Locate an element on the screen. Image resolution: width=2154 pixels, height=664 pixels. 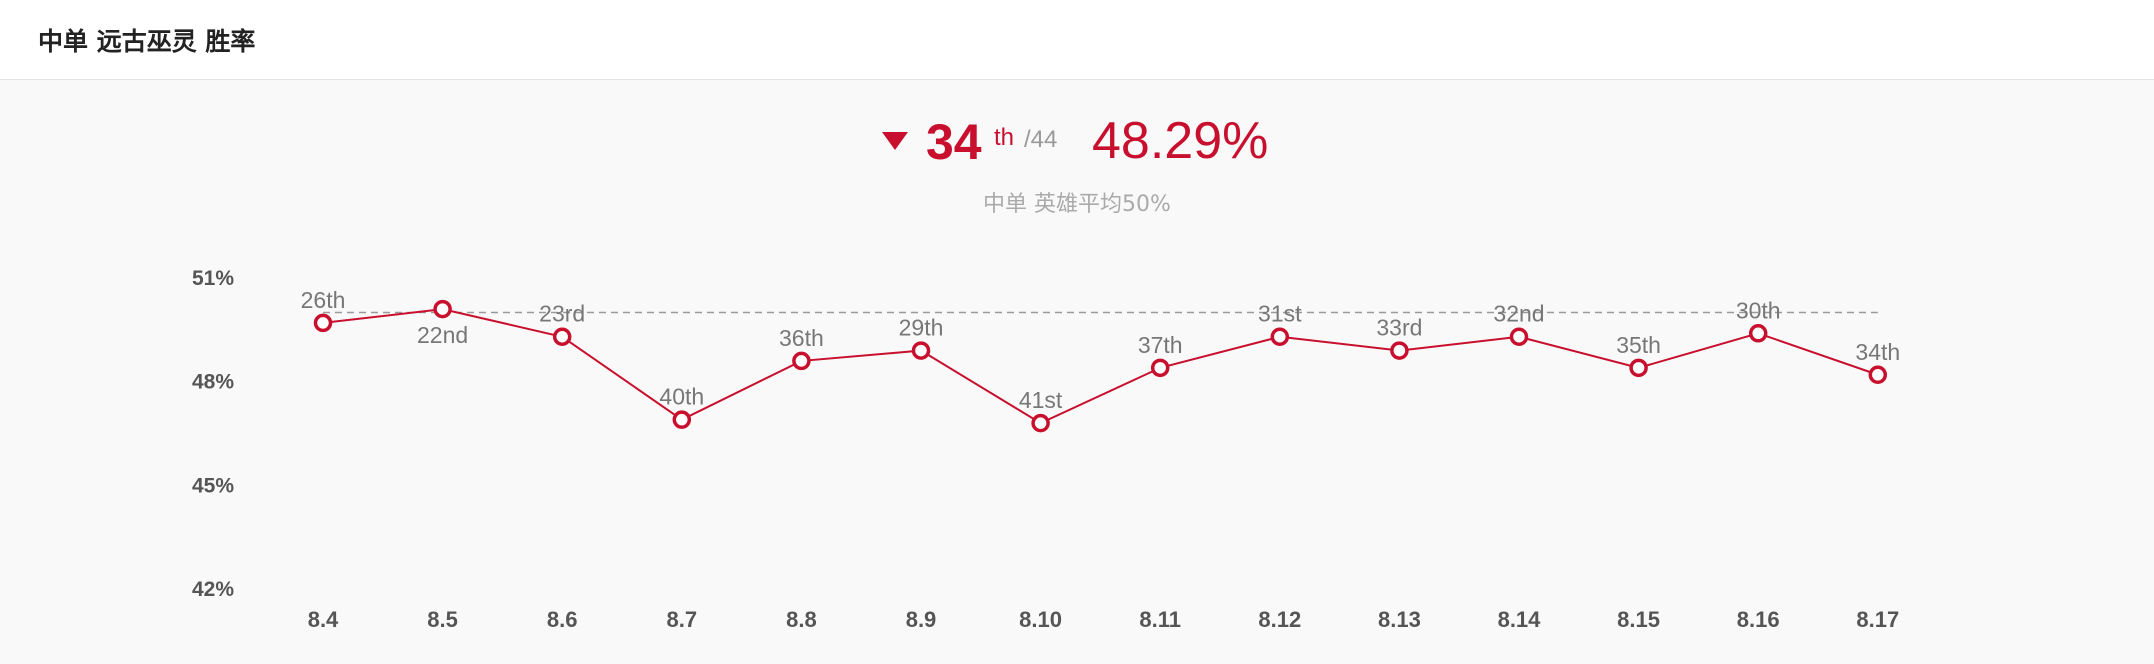
x-tick-label: 8.10 is located at coordinates (1040, 619).